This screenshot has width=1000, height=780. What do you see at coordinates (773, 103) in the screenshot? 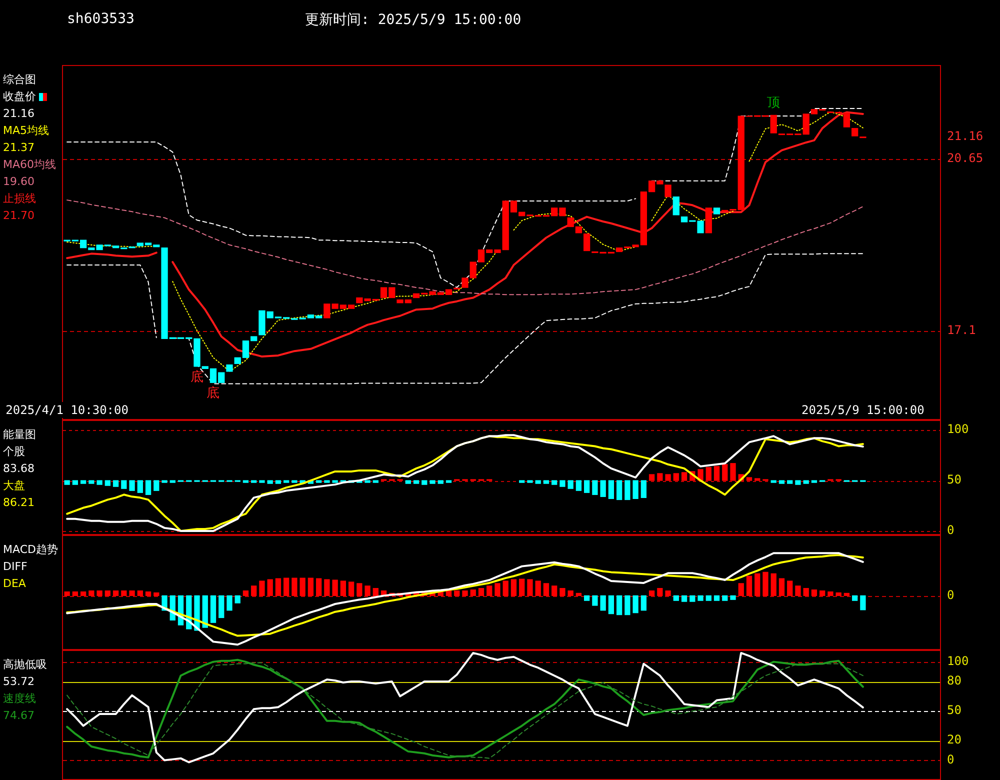
I see `annotation: 顶` at bounding box center [773, 103].